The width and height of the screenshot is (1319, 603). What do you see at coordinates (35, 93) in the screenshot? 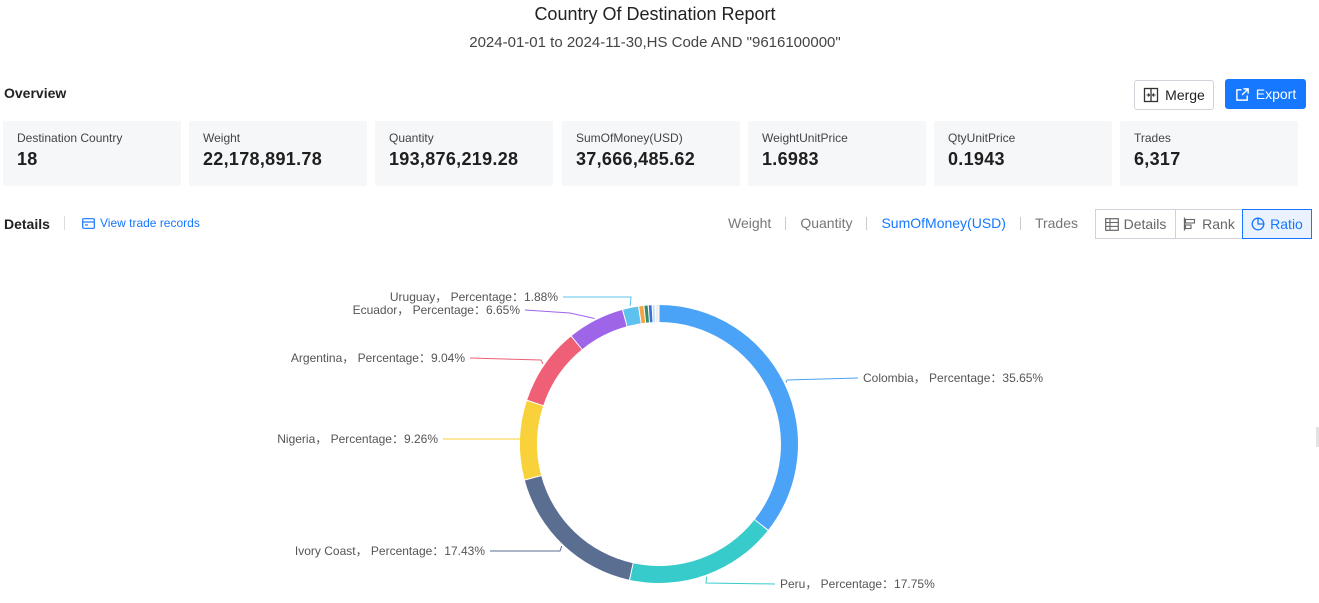
I see `overview-heading: Overview` at bounding box center [35, 93].